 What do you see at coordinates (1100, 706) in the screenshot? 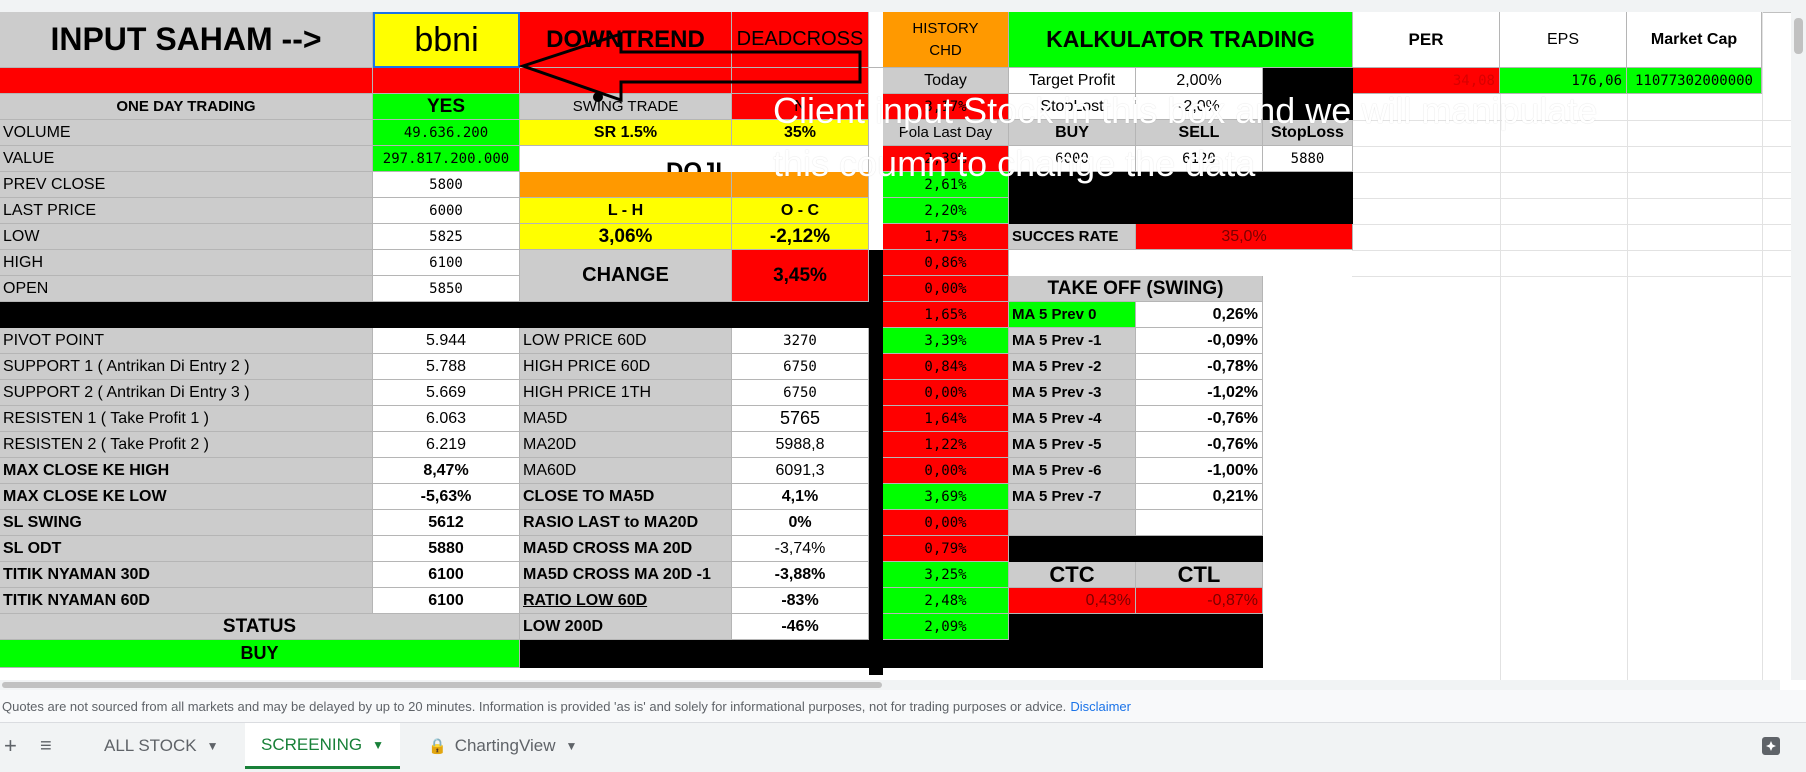
I see `disclaimer-link: Disclaimer` at bounding box center [1100, 706].